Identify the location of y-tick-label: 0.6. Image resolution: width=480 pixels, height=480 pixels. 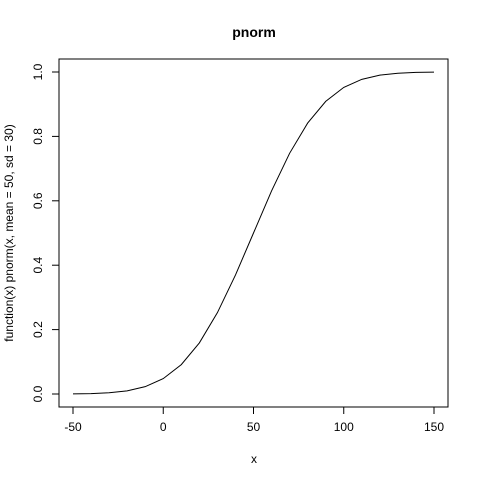
(38, 200).